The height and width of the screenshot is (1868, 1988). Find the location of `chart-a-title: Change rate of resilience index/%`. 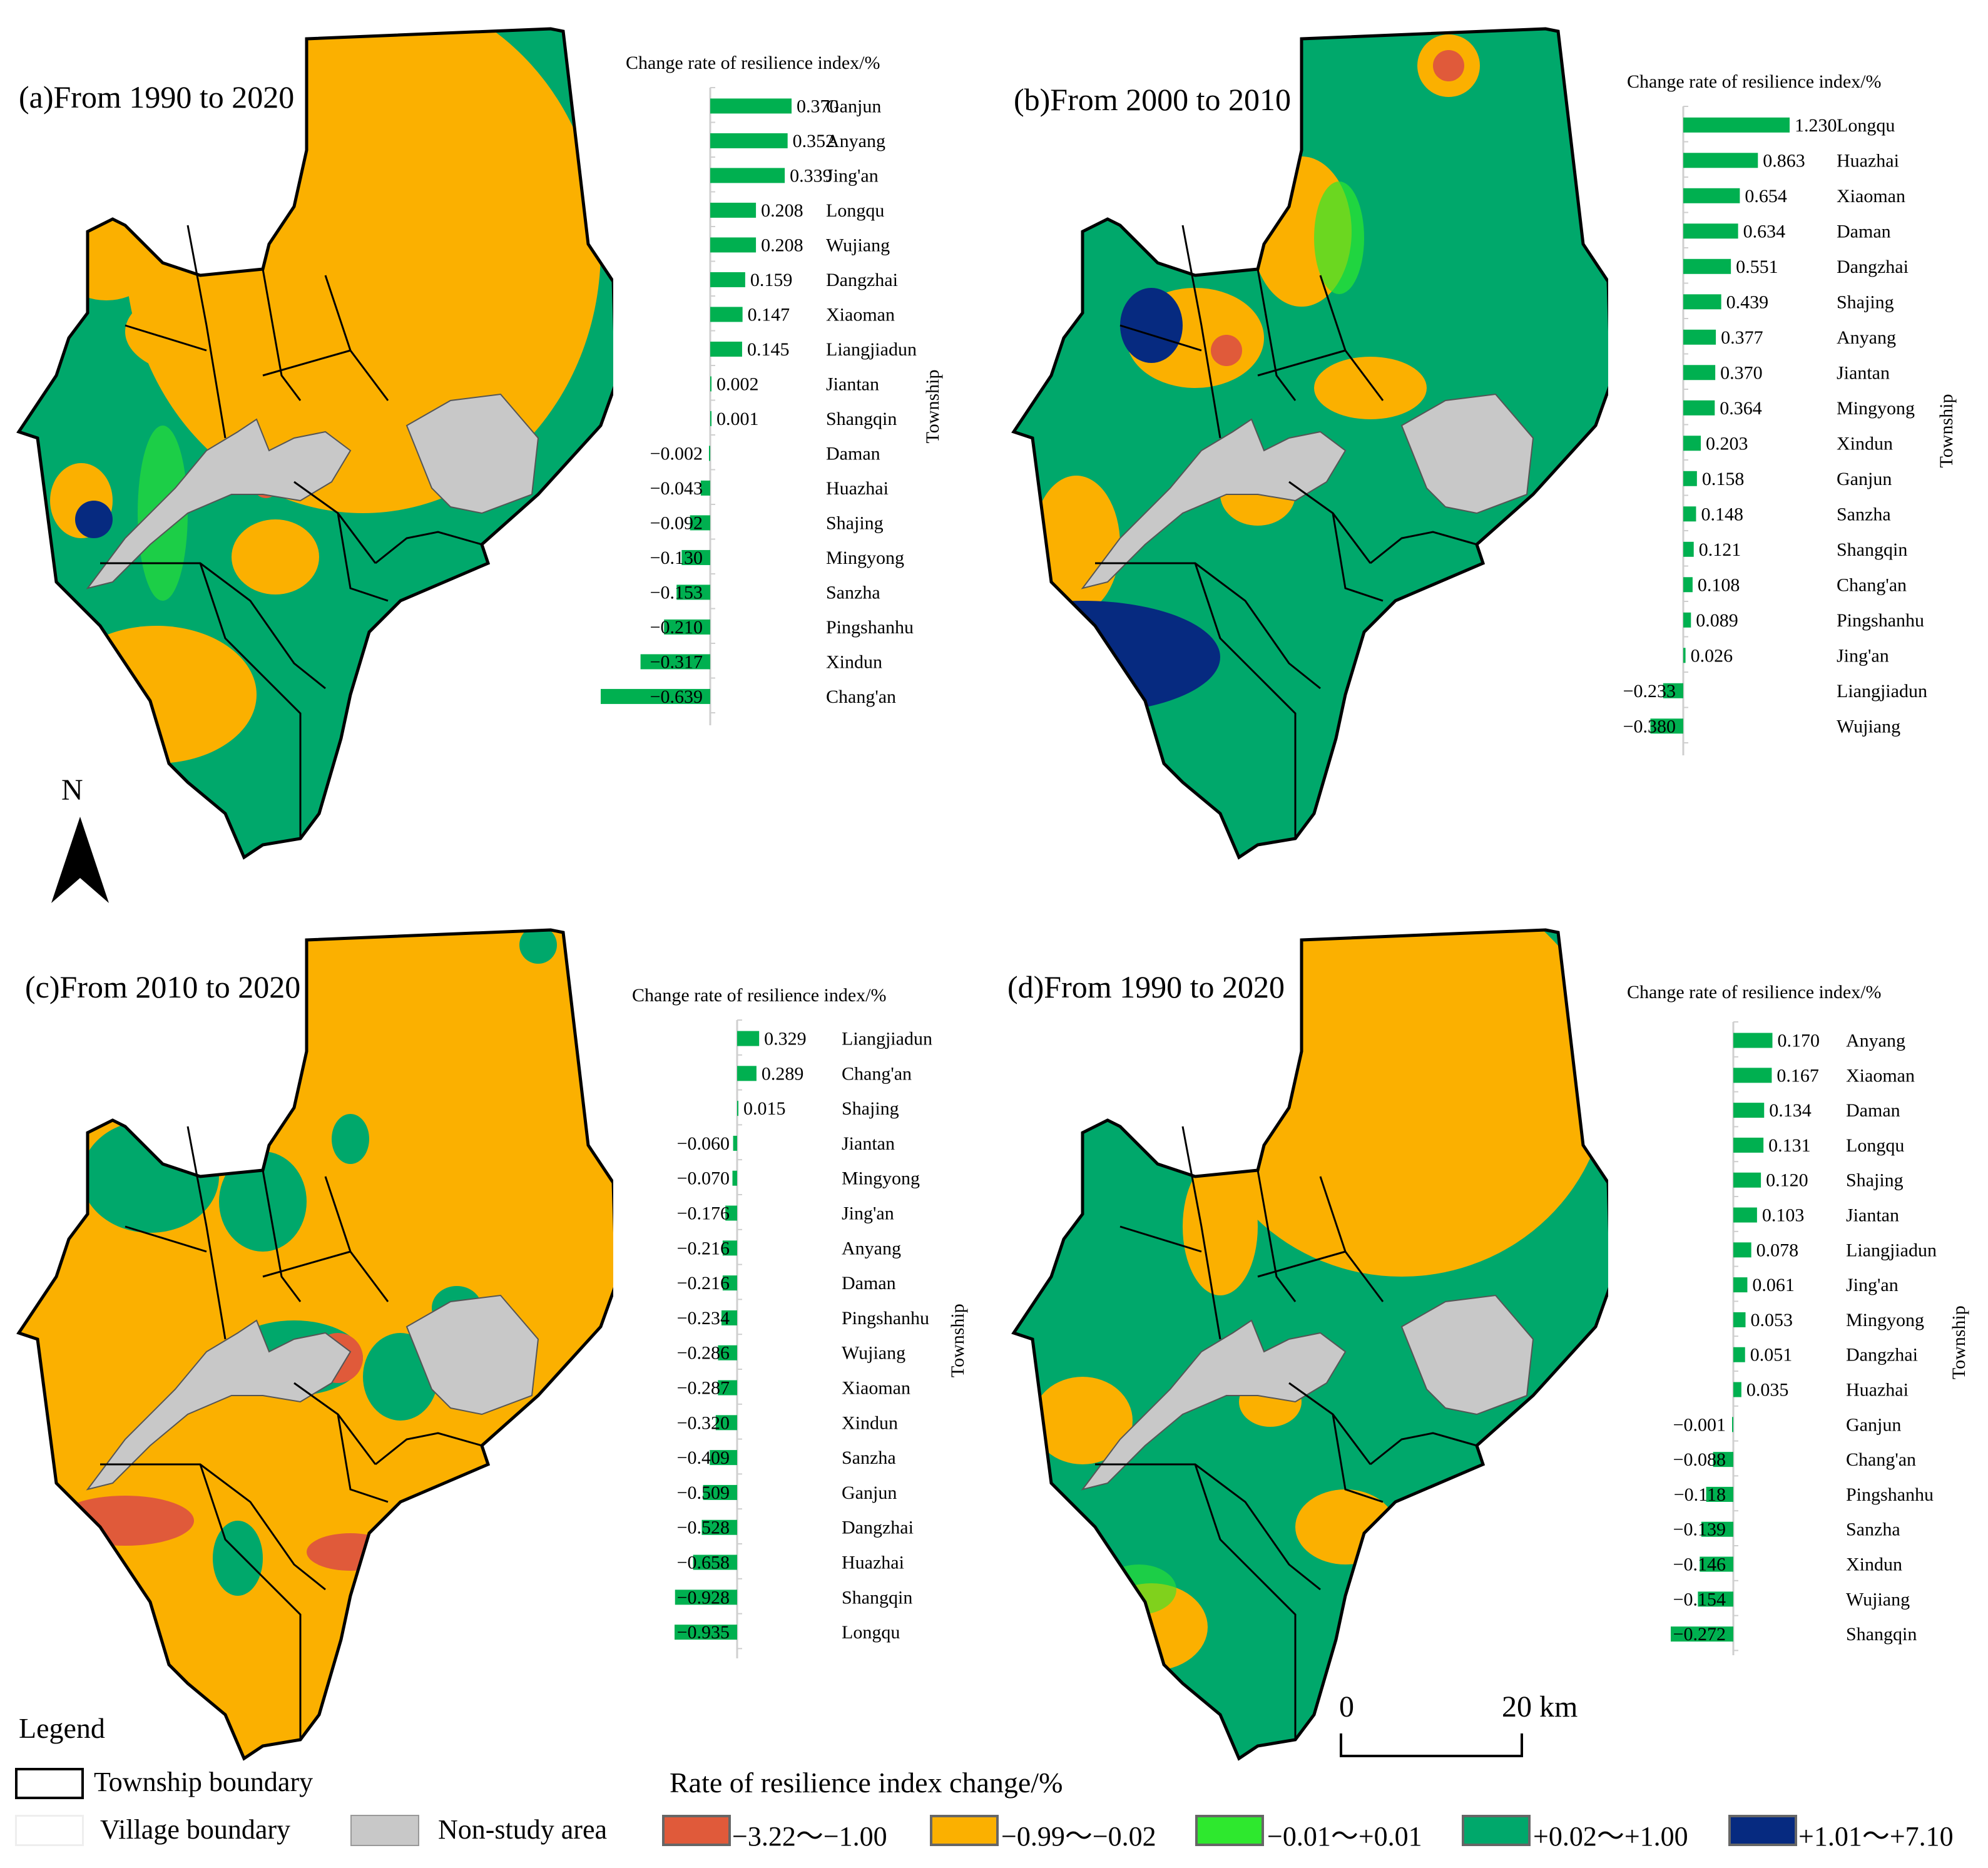

chart-a-title: Change rate of resilience index/% is located at coordinates (753, 63).